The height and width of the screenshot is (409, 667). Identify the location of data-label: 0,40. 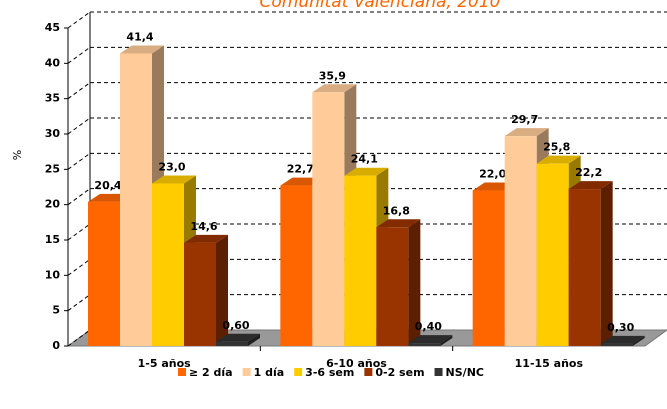
(428, 326).